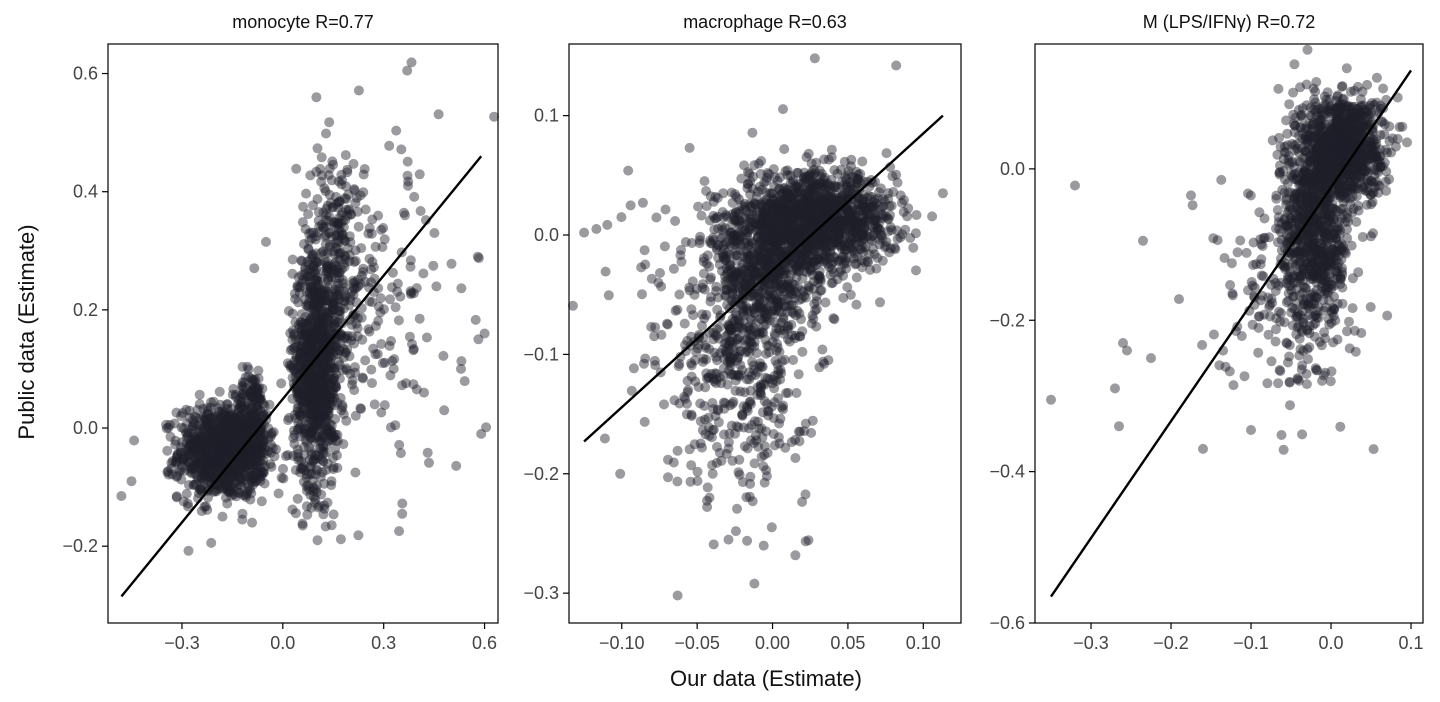 Image resolution: width=1440 pixels, height=702 pixels. Describe the element at coordinates (772, 643) in the screenshot. I see `x-tick-label: 0.00` at that location.